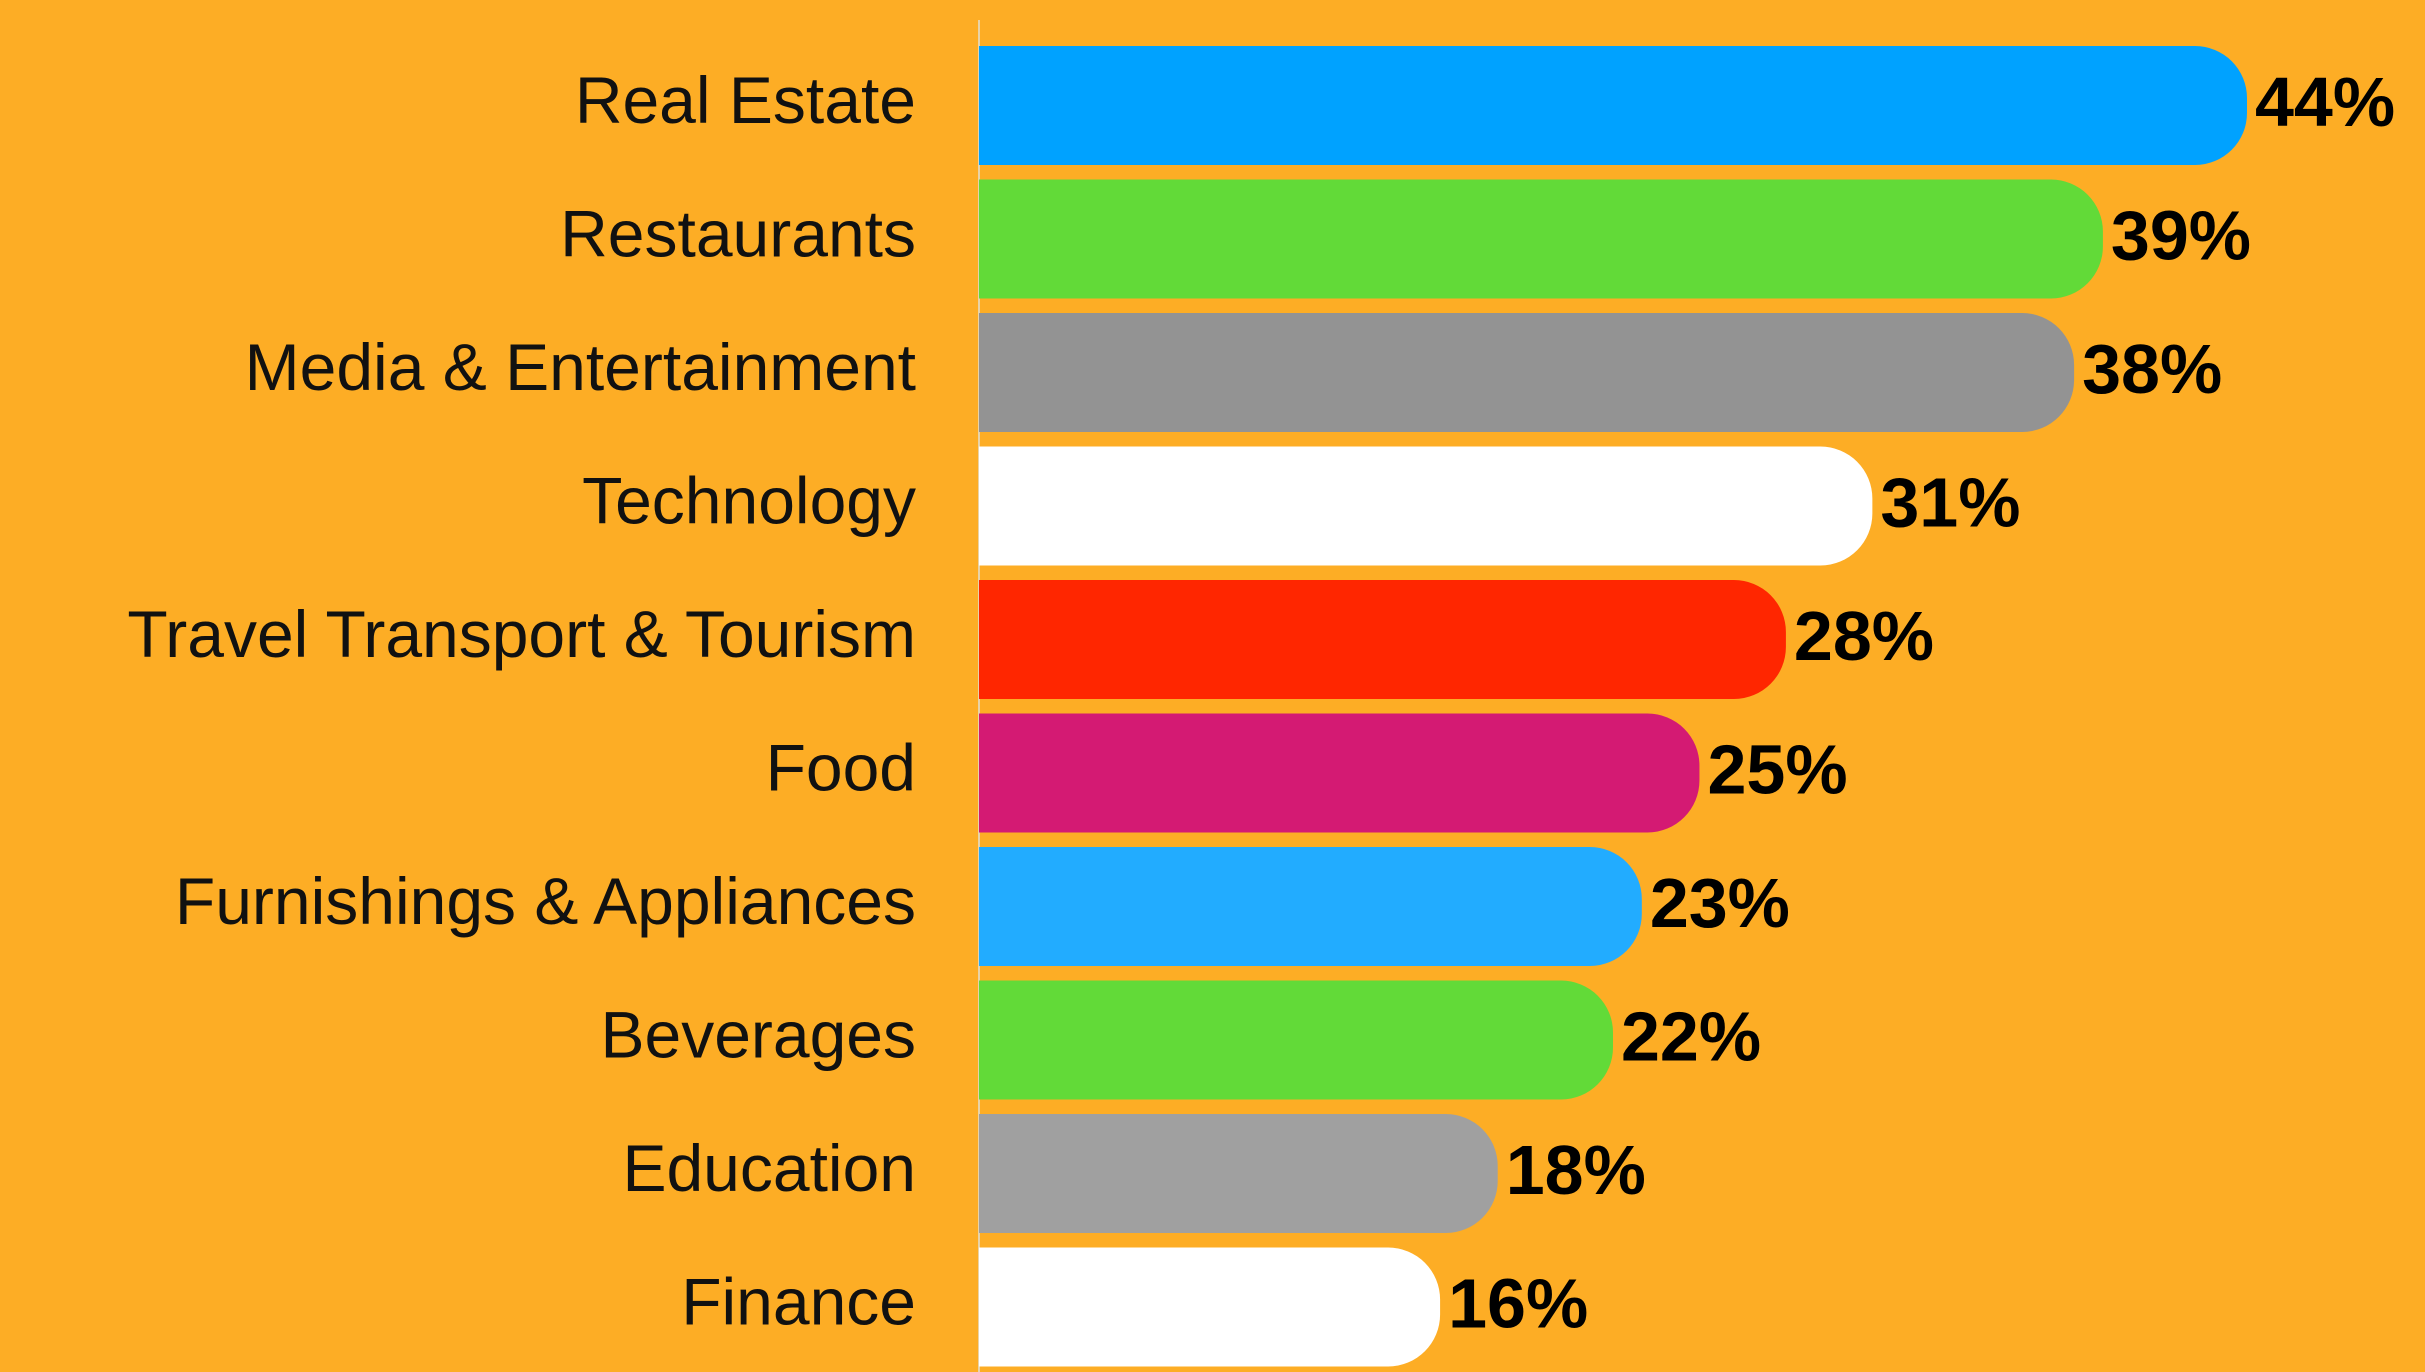 Image resolution: width=2425 pixels, height=1372 pixels. What do you see at coordinates (769, 1168) in the screenshot?
I see `category-label: Education` at bounding box center [769, 1168].